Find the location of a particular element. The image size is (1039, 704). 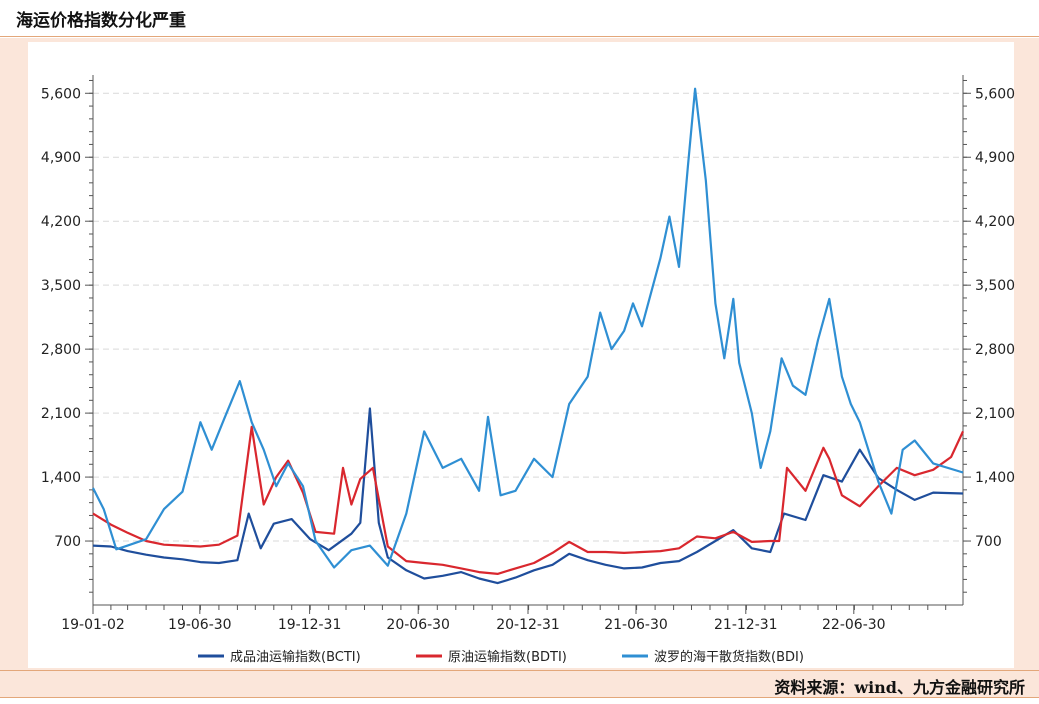

x-tick-label: 20-12-31 is located at coordinates (528, 625).